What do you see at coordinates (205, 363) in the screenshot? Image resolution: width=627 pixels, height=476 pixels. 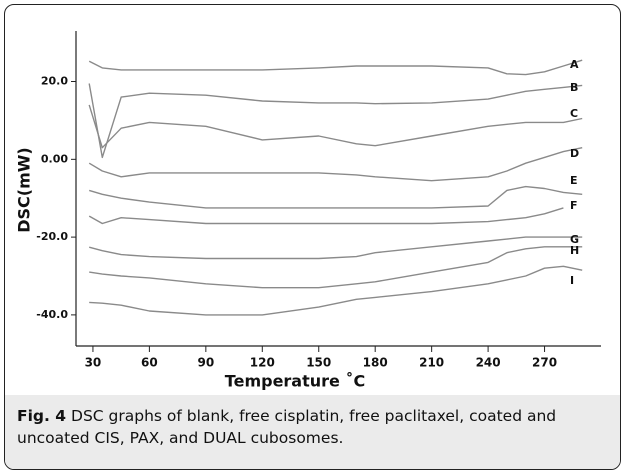 I see `x-tick-label: 90` at bounding box center [205, 363].